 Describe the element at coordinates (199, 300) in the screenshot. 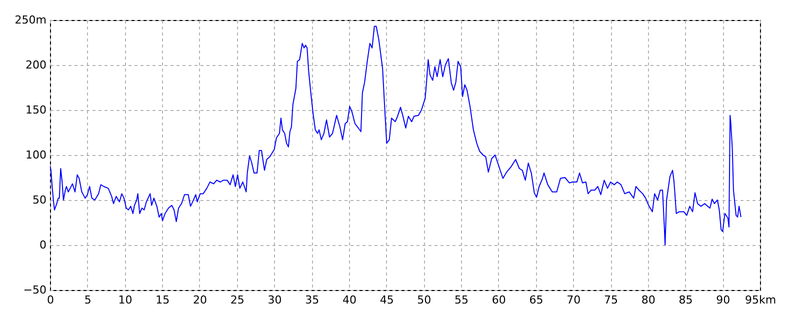

I see `x-tick-label: 20` at that location.